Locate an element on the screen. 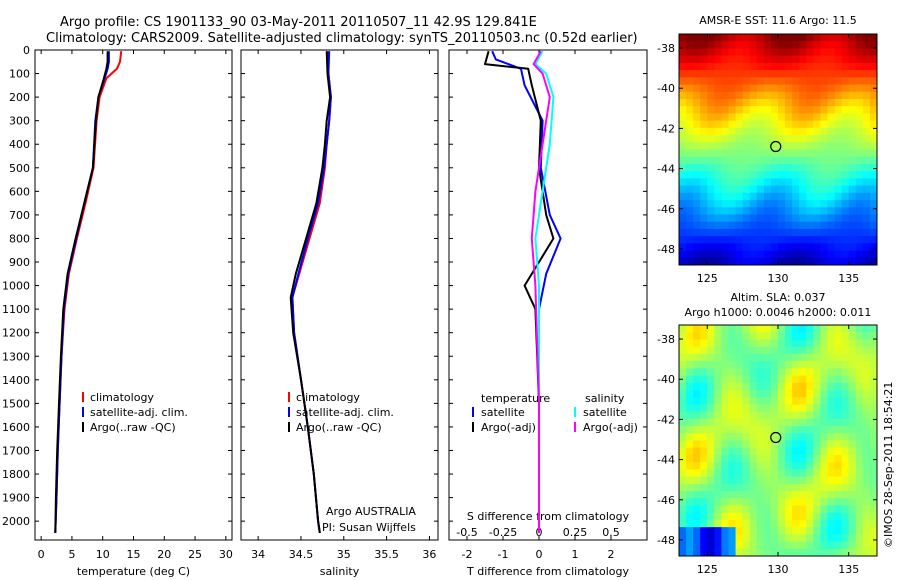 This screenshot has width=900, height=580. map-y-tick-label: -40 is located at coordinates (666, 379).